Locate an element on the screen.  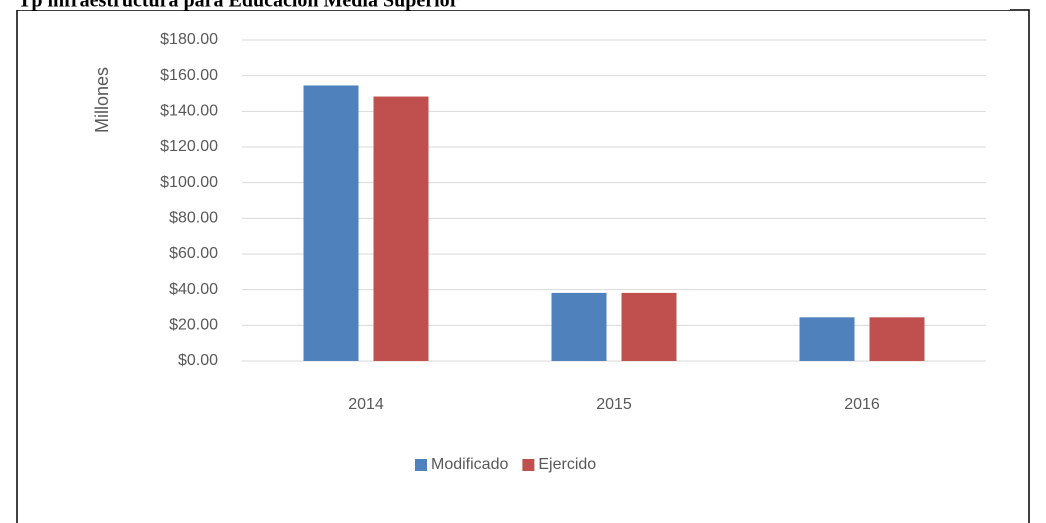
y-tick-label: $0.00 is located at coordinates (198, 360).